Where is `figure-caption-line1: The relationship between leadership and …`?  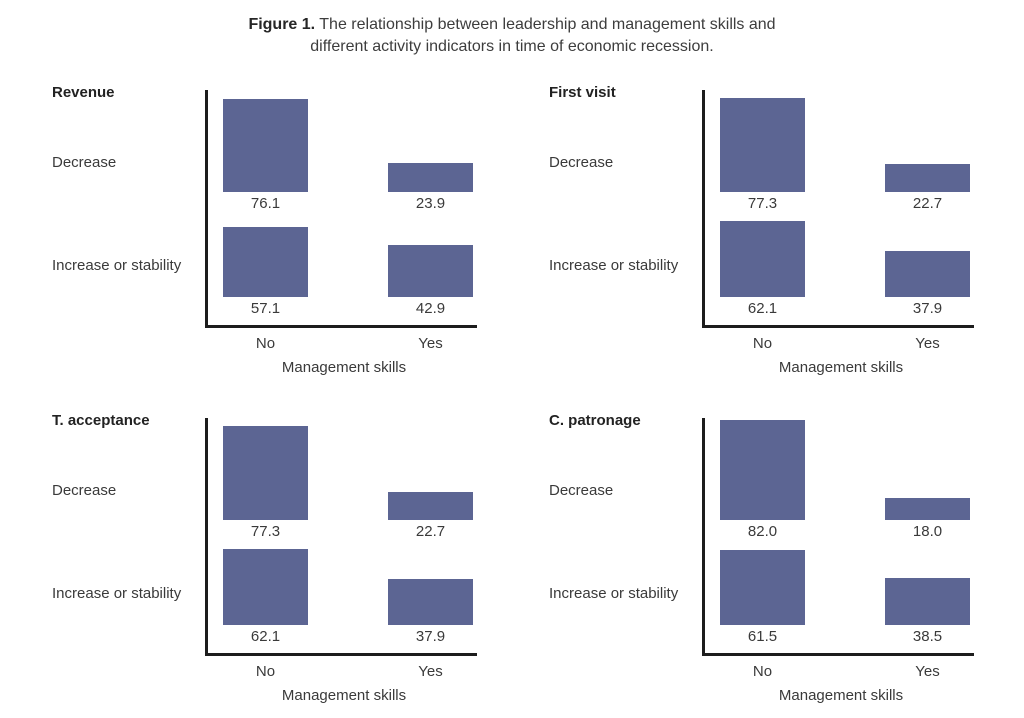 figure-caption-line1: The relationship between leadership and … is located at coordinates (547, 24).